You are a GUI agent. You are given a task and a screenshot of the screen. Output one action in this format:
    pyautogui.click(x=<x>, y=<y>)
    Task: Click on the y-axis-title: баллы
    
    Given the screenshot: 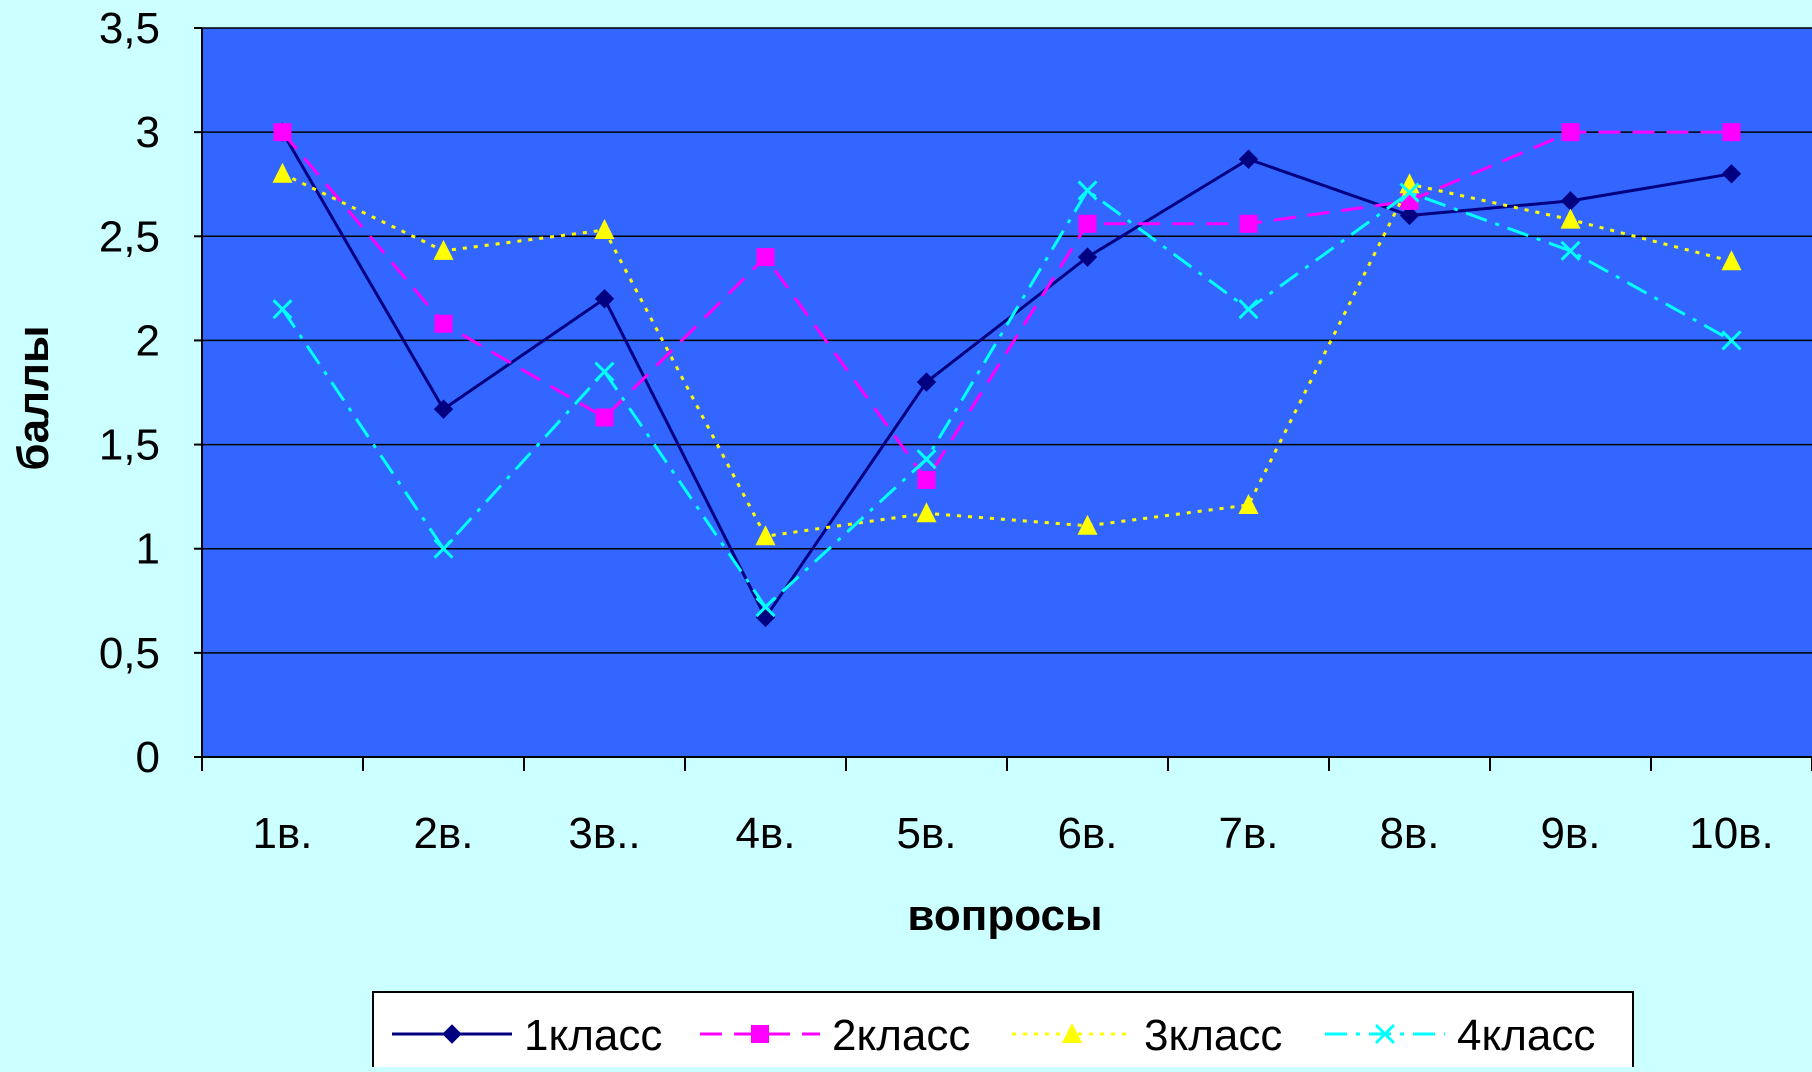 What is the action you would take?
    pyautogui.click(x=33, y=397)
    